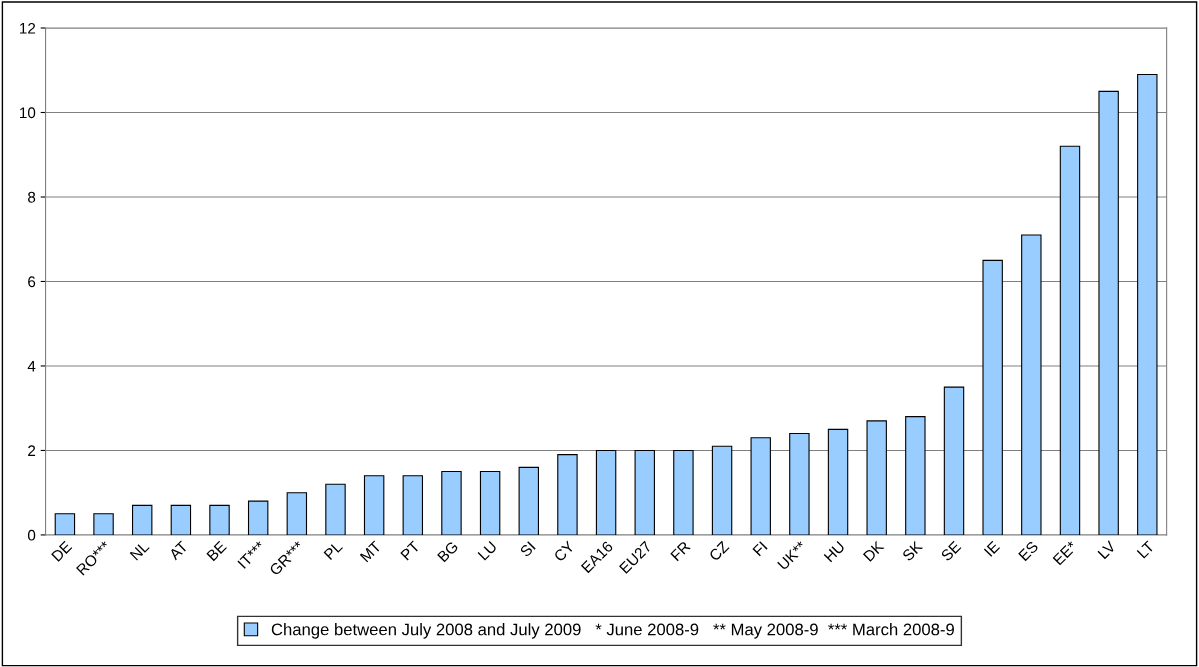 The image size is (1199, 667). I want to click on y-tick-label: 10, so click(28, 113).